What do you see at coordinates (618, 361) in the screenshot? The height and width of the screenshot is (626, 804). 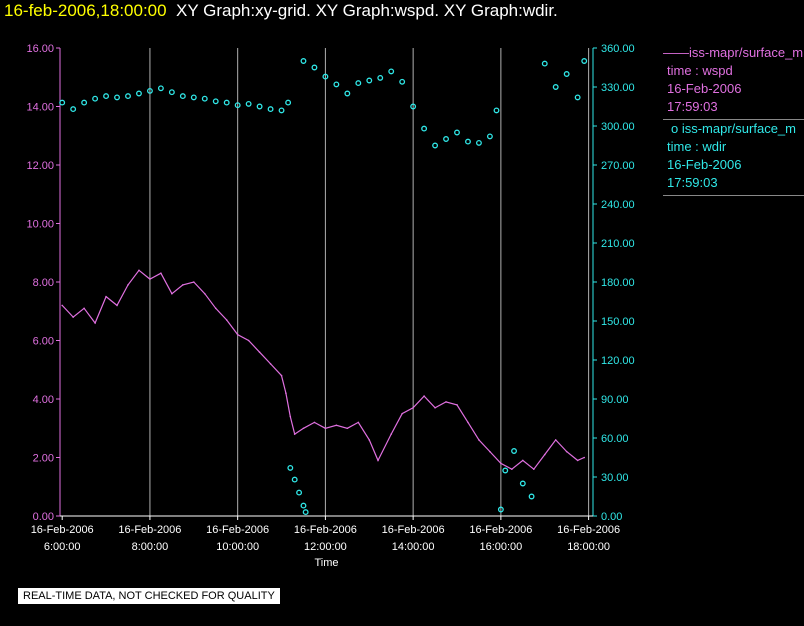 I see `right-tick-label: 120.00` at bounding box center [618, 361].